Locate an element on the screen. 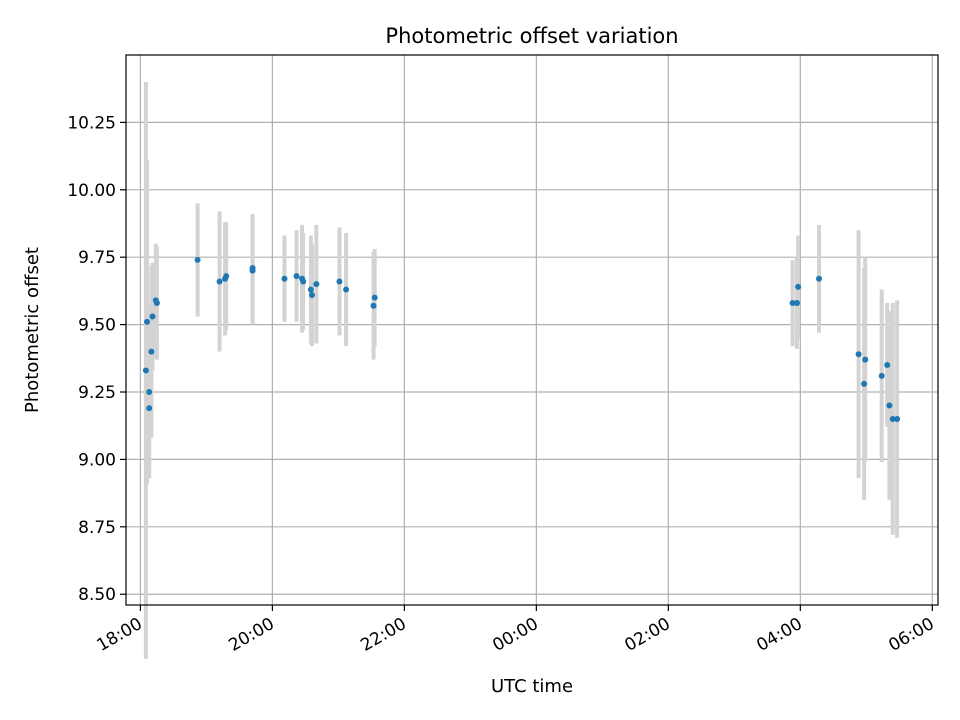  x-tick-label: 04:00 is located at coordinates (779, 635).